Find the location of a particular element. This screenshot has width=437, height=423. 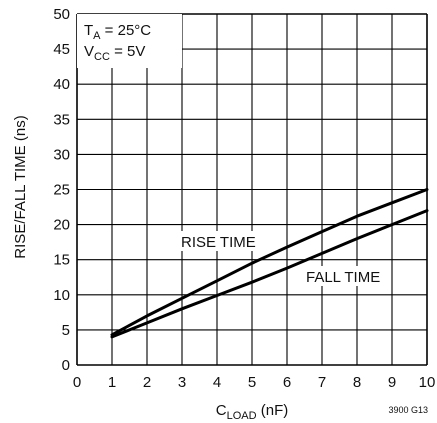

fall-time-label: FALL TIME is located at coordinates (343, 277).